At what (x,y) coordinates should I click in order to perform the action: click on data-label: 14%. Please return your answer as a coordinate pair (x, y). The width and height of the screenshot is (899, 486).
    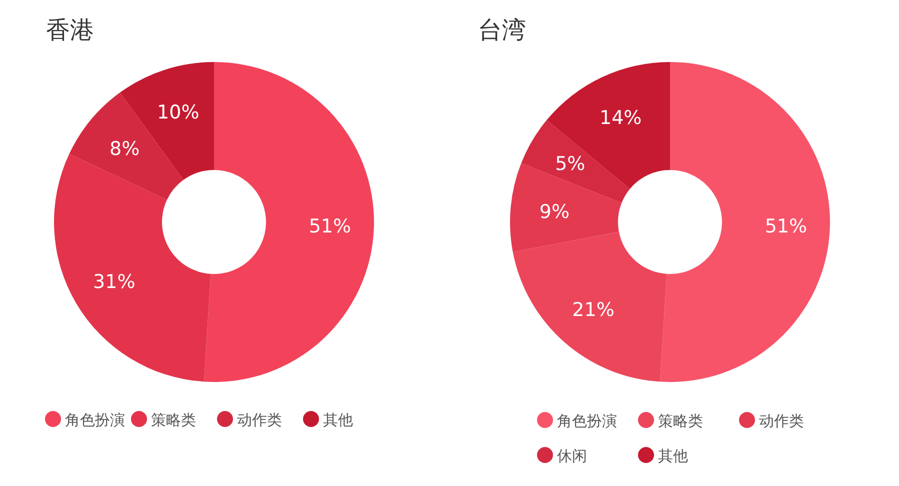
    Looking at the image, I should click on (620, 118).